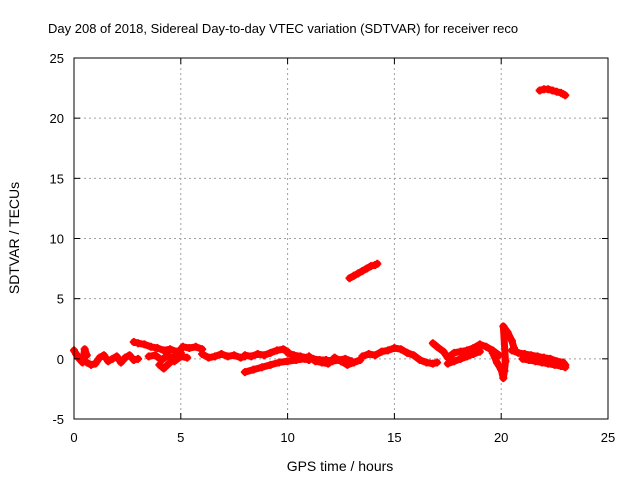  Describe the element at coordinates (73, 437) in the screenshot. I see `x-tick-label: 0` at that location.